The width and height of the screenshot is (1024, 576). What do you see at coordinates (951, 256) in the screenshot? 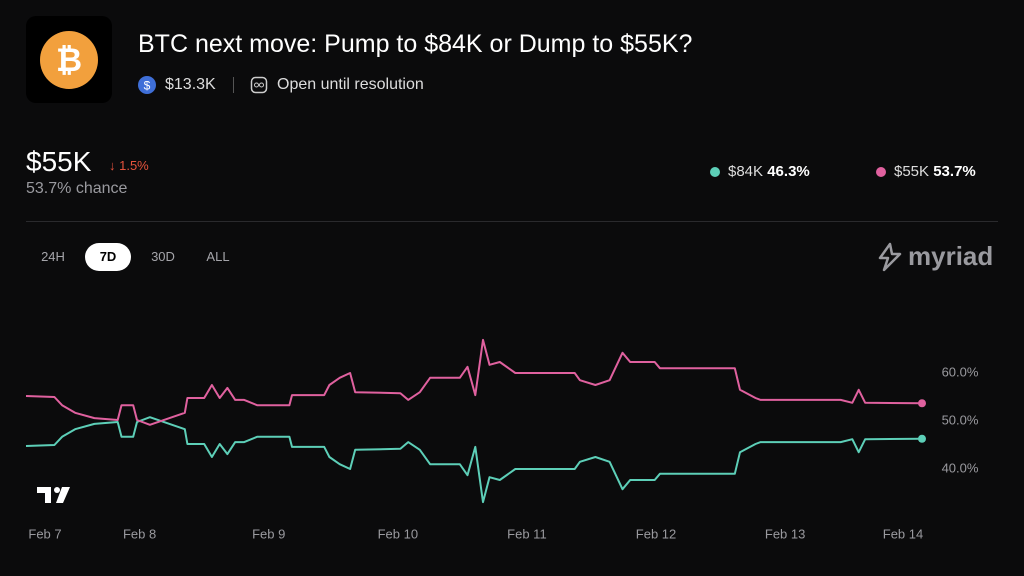
I see `brand-name: myriad` at bounding box center [951, 256].